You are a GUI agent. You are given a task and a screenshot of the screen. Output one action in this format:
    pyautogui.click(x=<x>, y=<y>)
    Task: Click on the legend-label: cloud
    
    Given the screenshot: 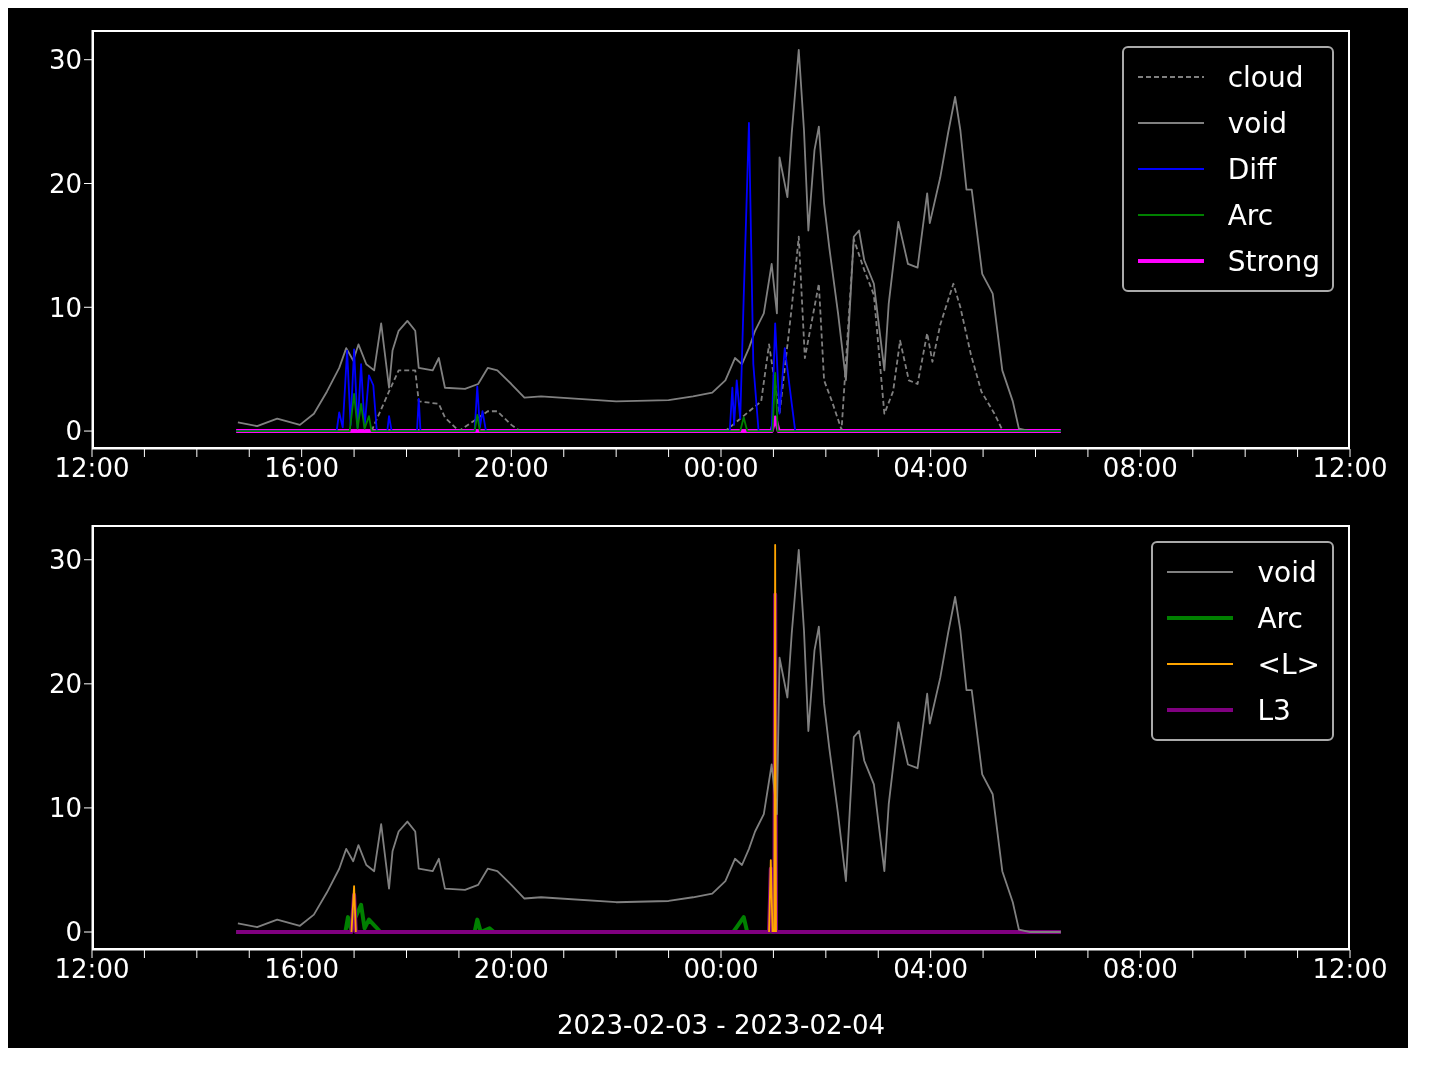 What is the action you would take?
    pyautogui.click(x=1265, y=77)
    